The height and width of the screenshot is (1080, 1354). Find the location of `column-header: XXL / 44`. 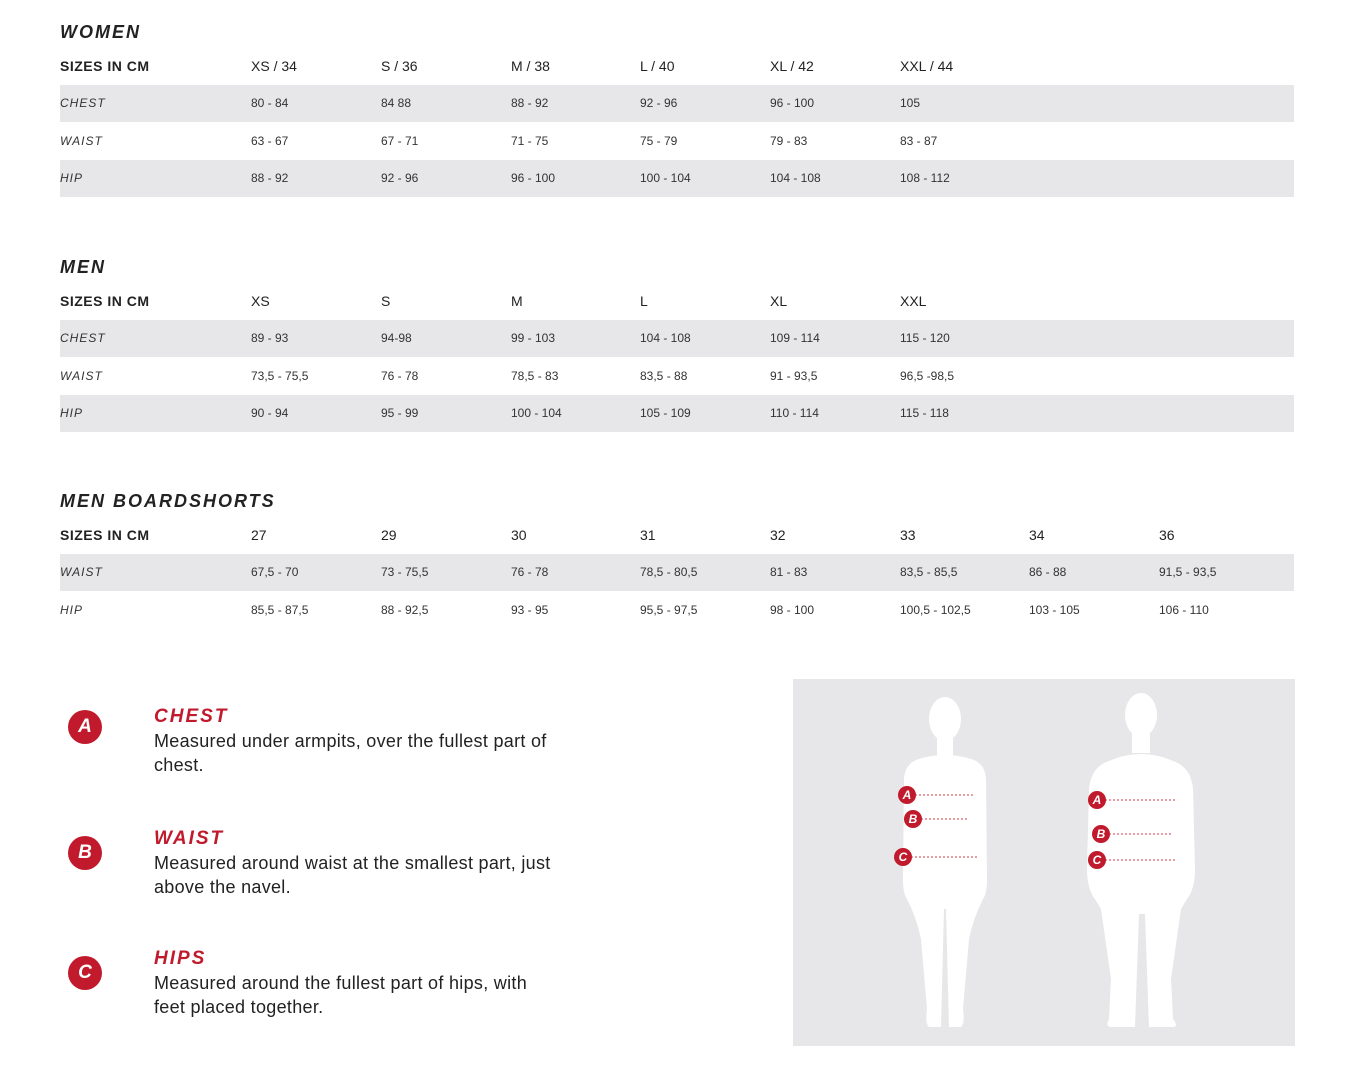

column-header: XXL / 44 is located at coordinates (927, 66).